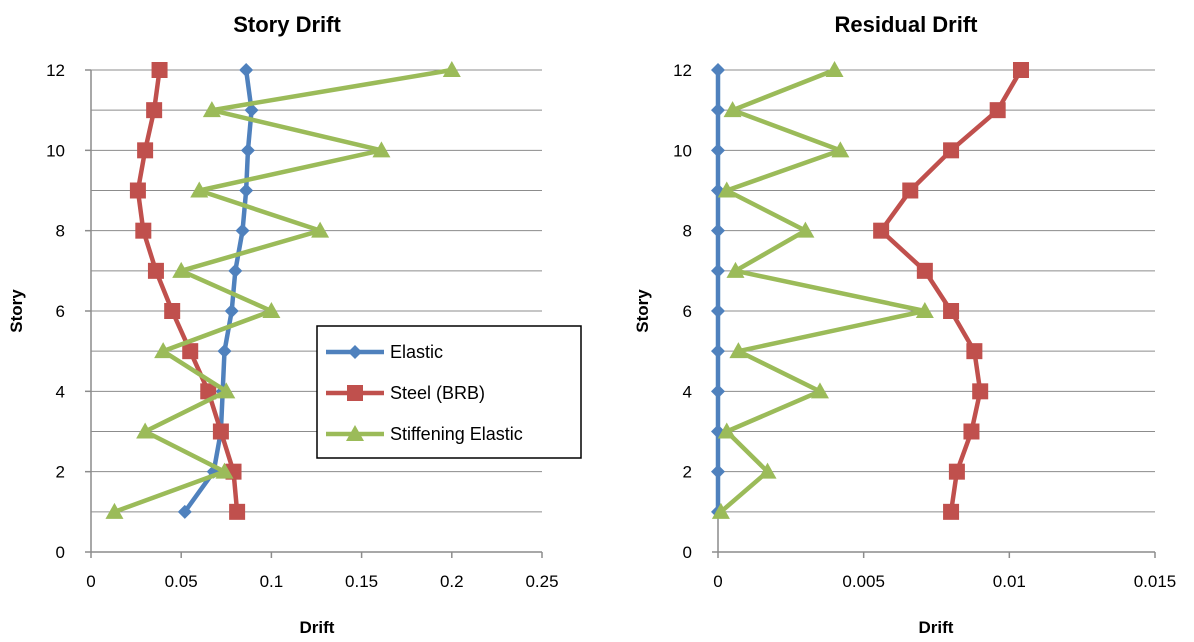  What do you see at coordinates (424, 434) in the screenshot?
I see `legend-item: Stiffening Elastic` at bounding box center [424, 434].